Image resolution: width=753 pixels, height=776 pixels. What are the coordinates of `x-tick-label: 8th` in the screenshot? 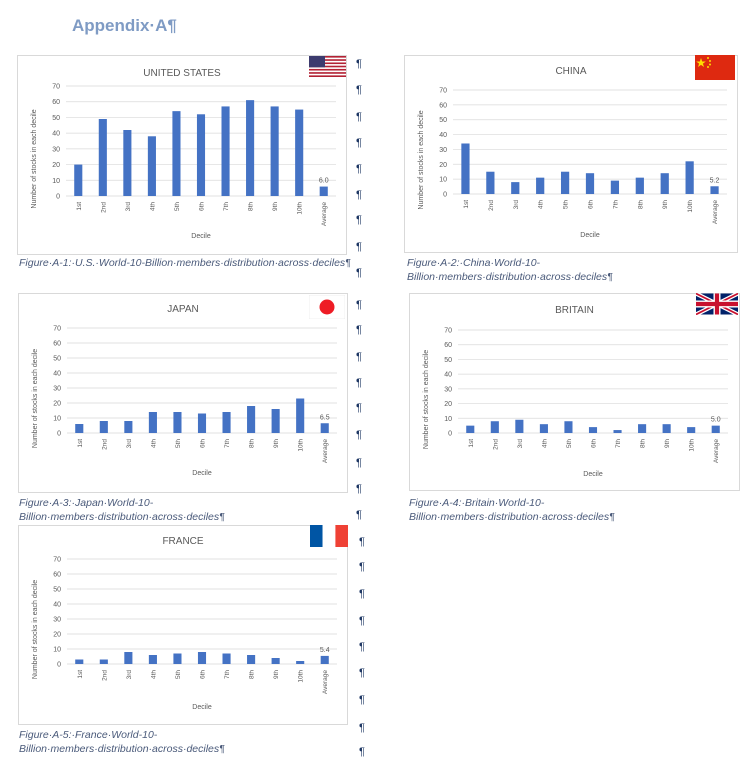 It's located at (643, 443).